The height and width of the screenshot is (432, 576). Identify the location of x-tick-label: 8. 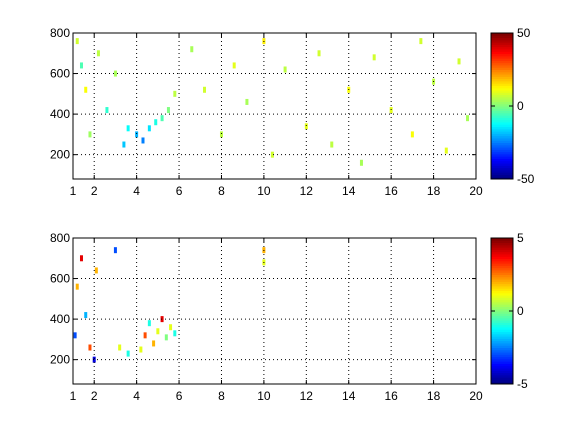
(221, 396).